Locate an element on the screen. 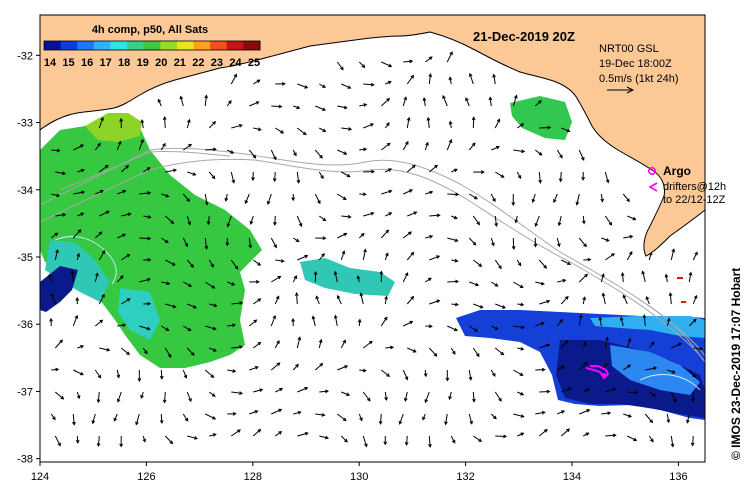 The width and height of the screenshot is (749, 501). current-source: NRT00 GSL is located at coordinates (629, 49).